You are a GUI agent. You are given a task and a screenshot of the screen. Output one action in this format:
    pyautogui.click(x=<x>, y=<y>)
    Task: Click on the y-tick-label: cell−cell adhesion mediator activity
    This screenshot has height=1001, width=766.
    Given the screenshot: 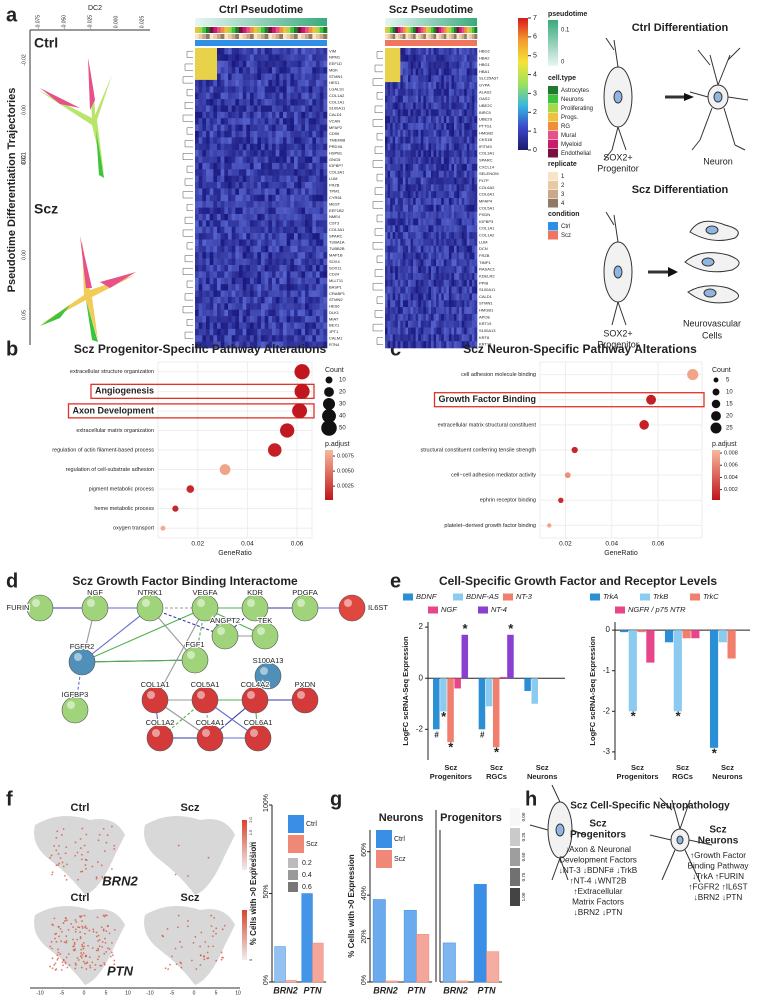 What is the action you would take?
    pyautogui.click(x=493, y=476)
    